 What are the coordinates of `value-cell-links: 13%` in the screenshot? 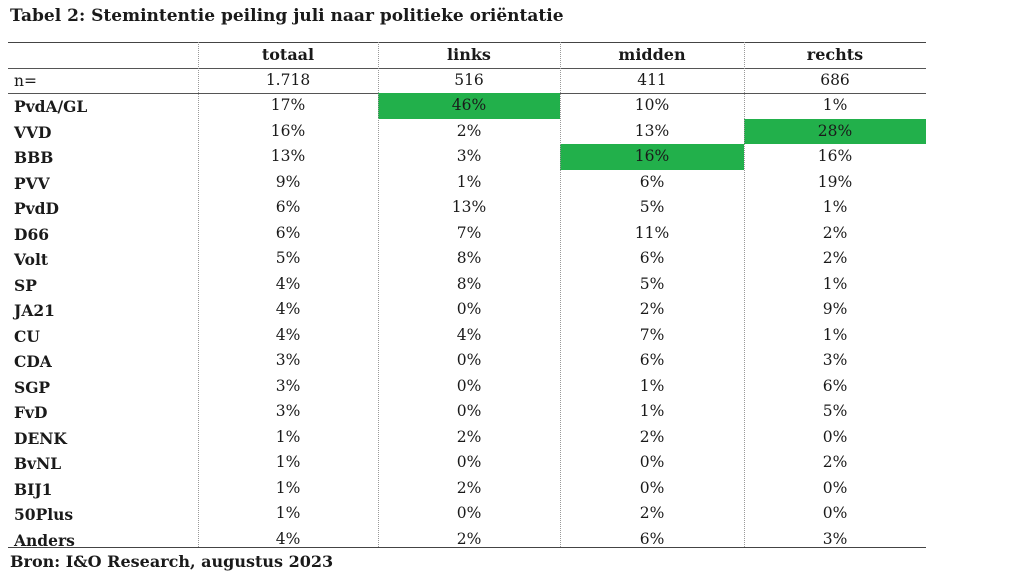 It's located at (469, 207).